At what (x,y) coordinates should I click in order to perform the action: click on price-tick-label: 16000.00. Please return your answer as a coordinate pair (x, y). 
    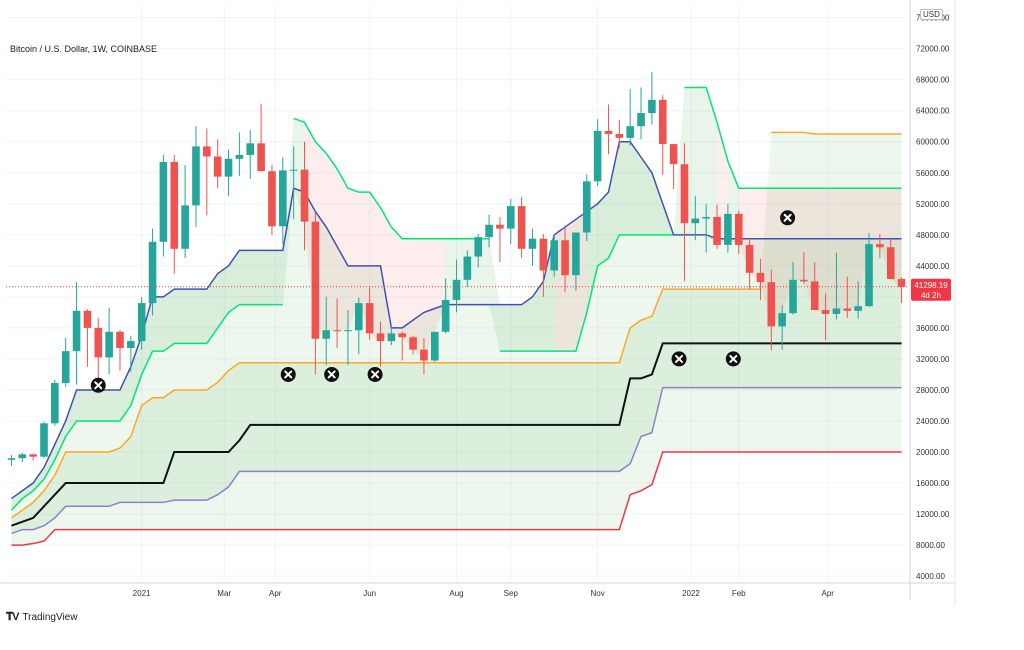
    Looking at the image, I should click on (933, 483).